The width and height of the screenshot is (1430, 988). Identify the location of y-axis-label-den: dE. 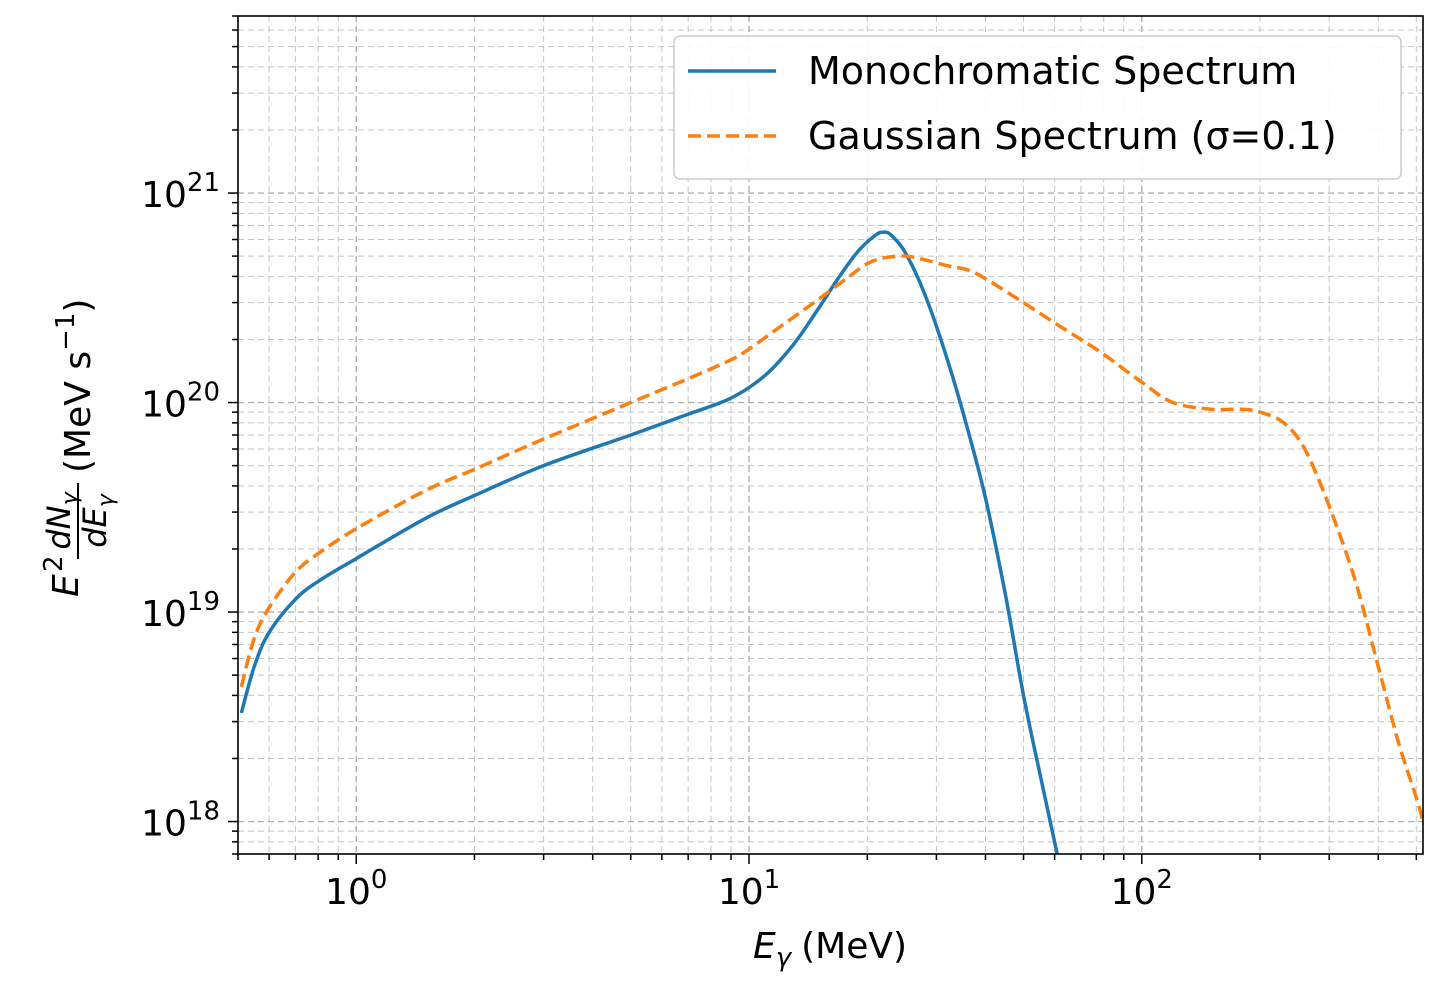
(95, 526).